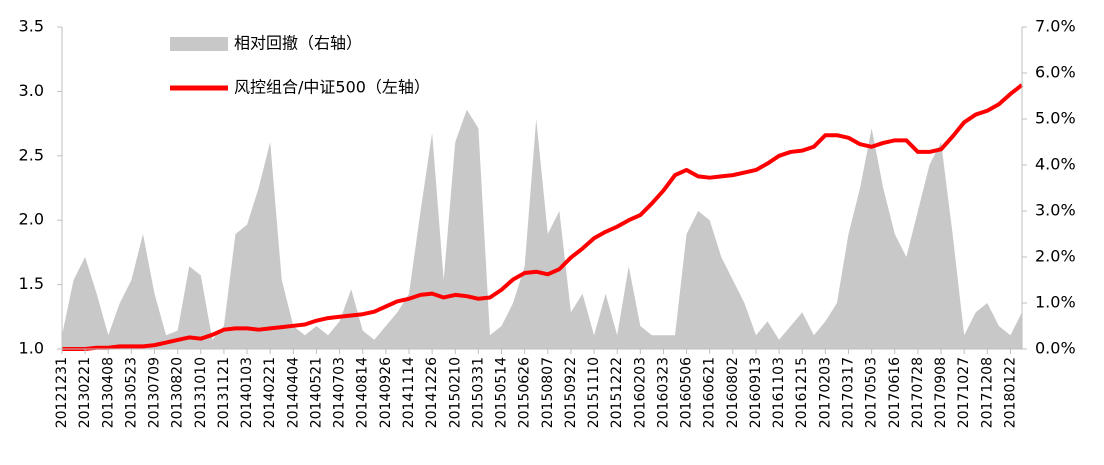  I want to click on x-tick-label: 20150626, so click(525, 392).